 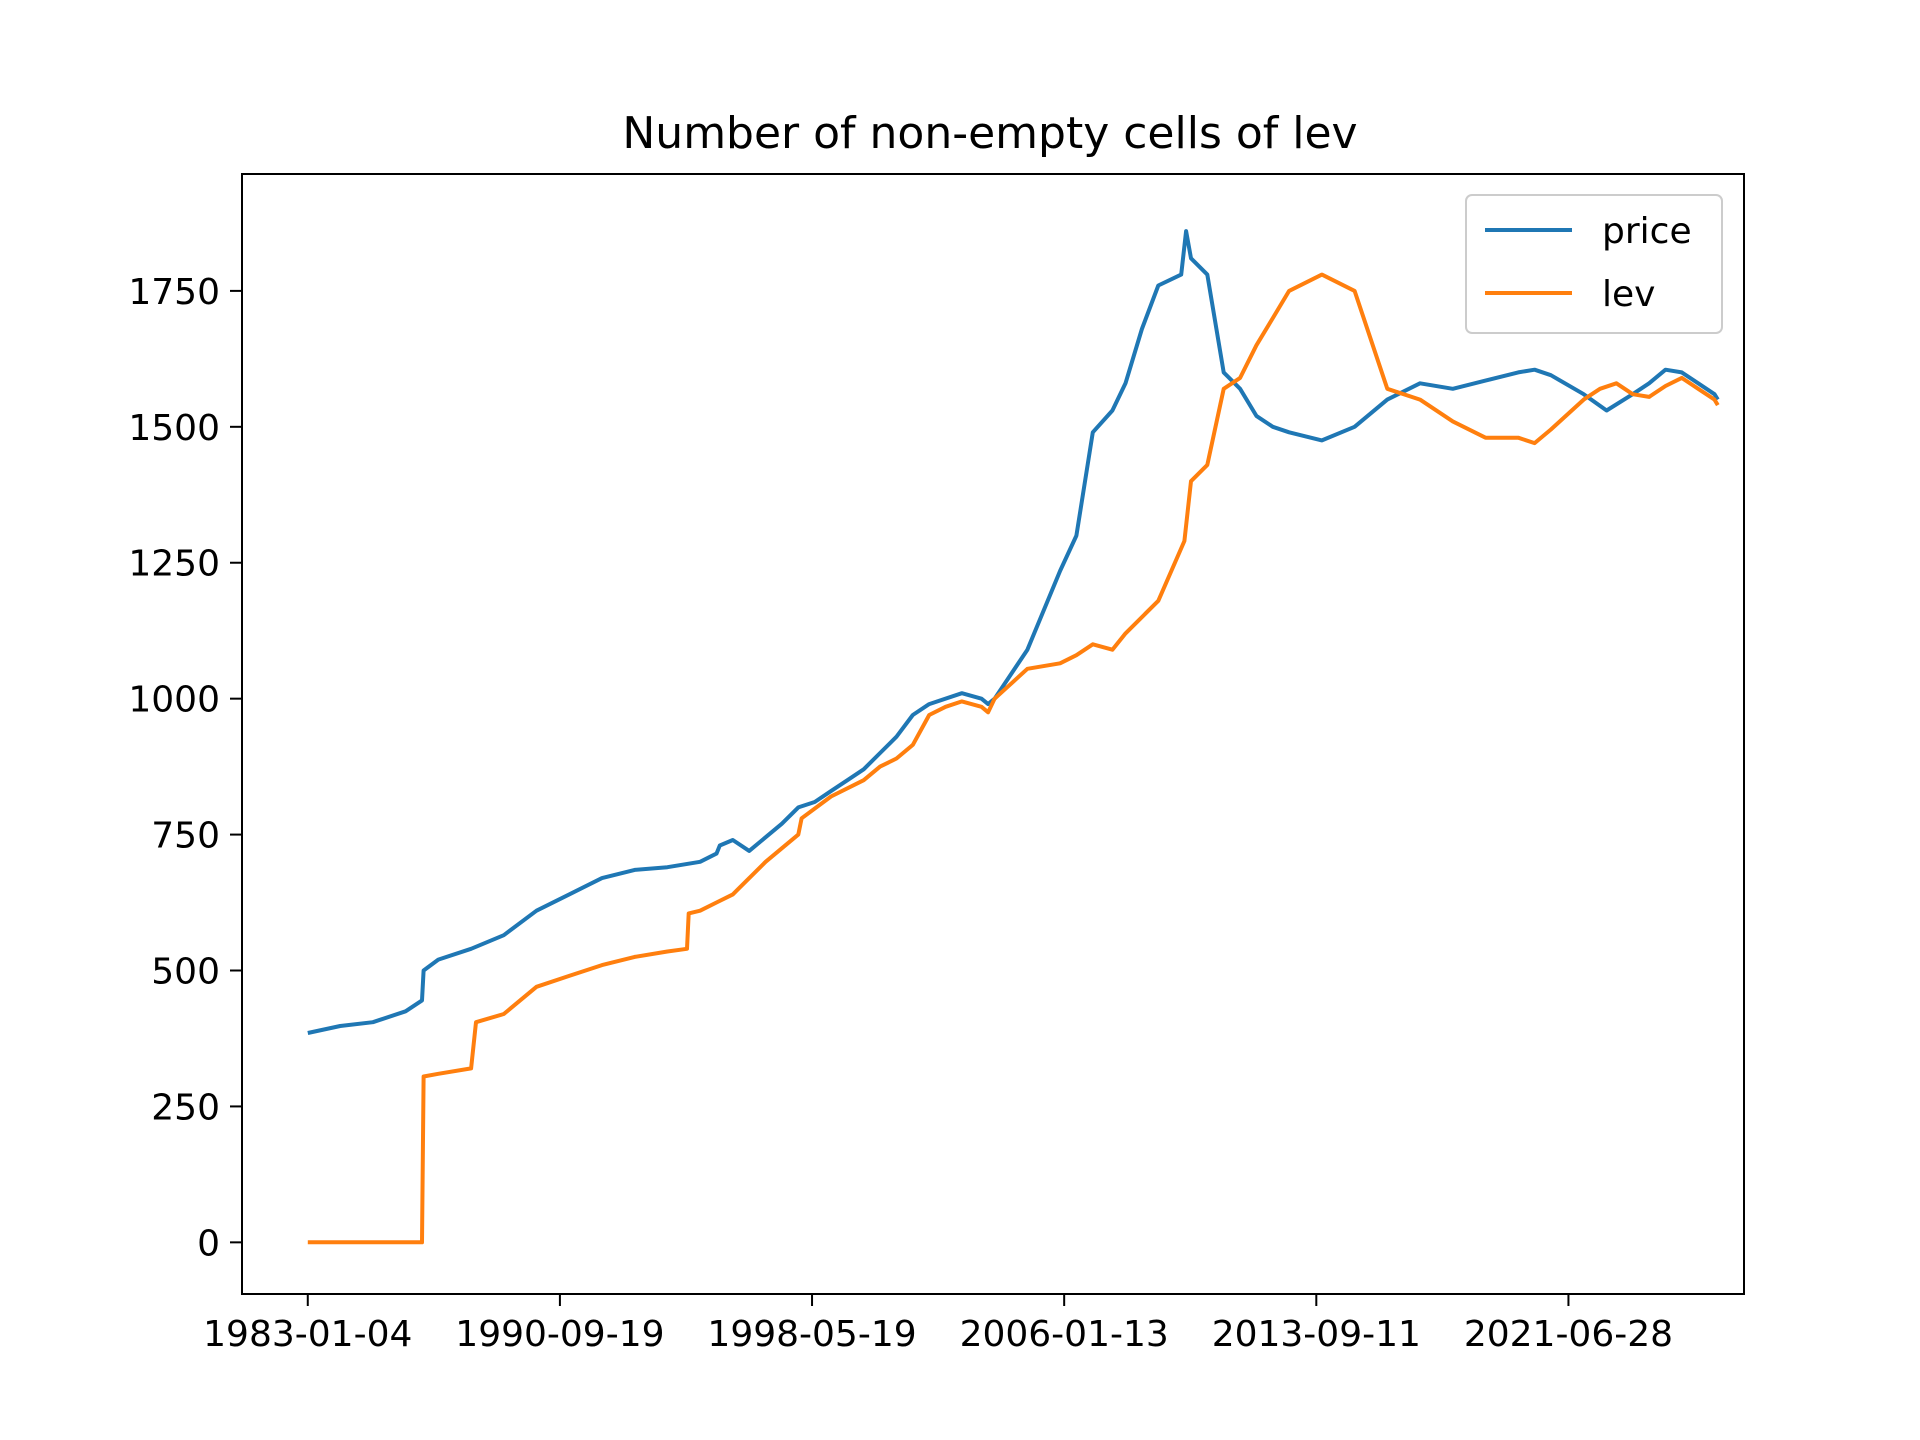 I want to click on y-tick-label: 1750, so click(x=174, y=292).